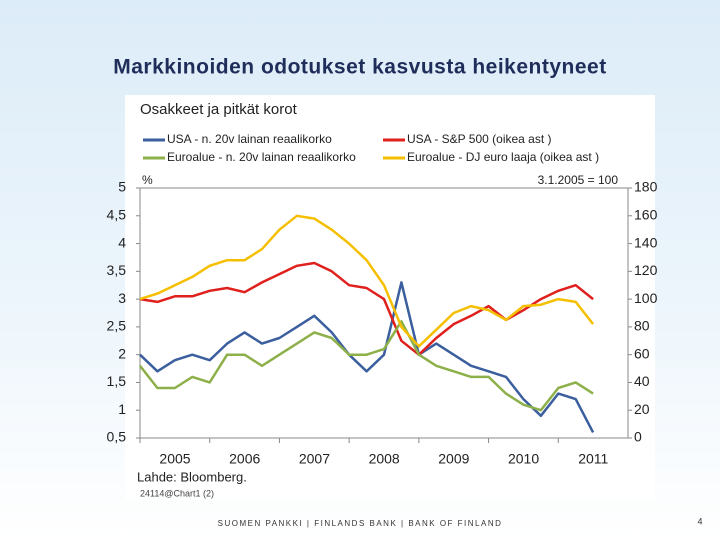  I want to click on x-tick-label: 2010, so click(523, 459).